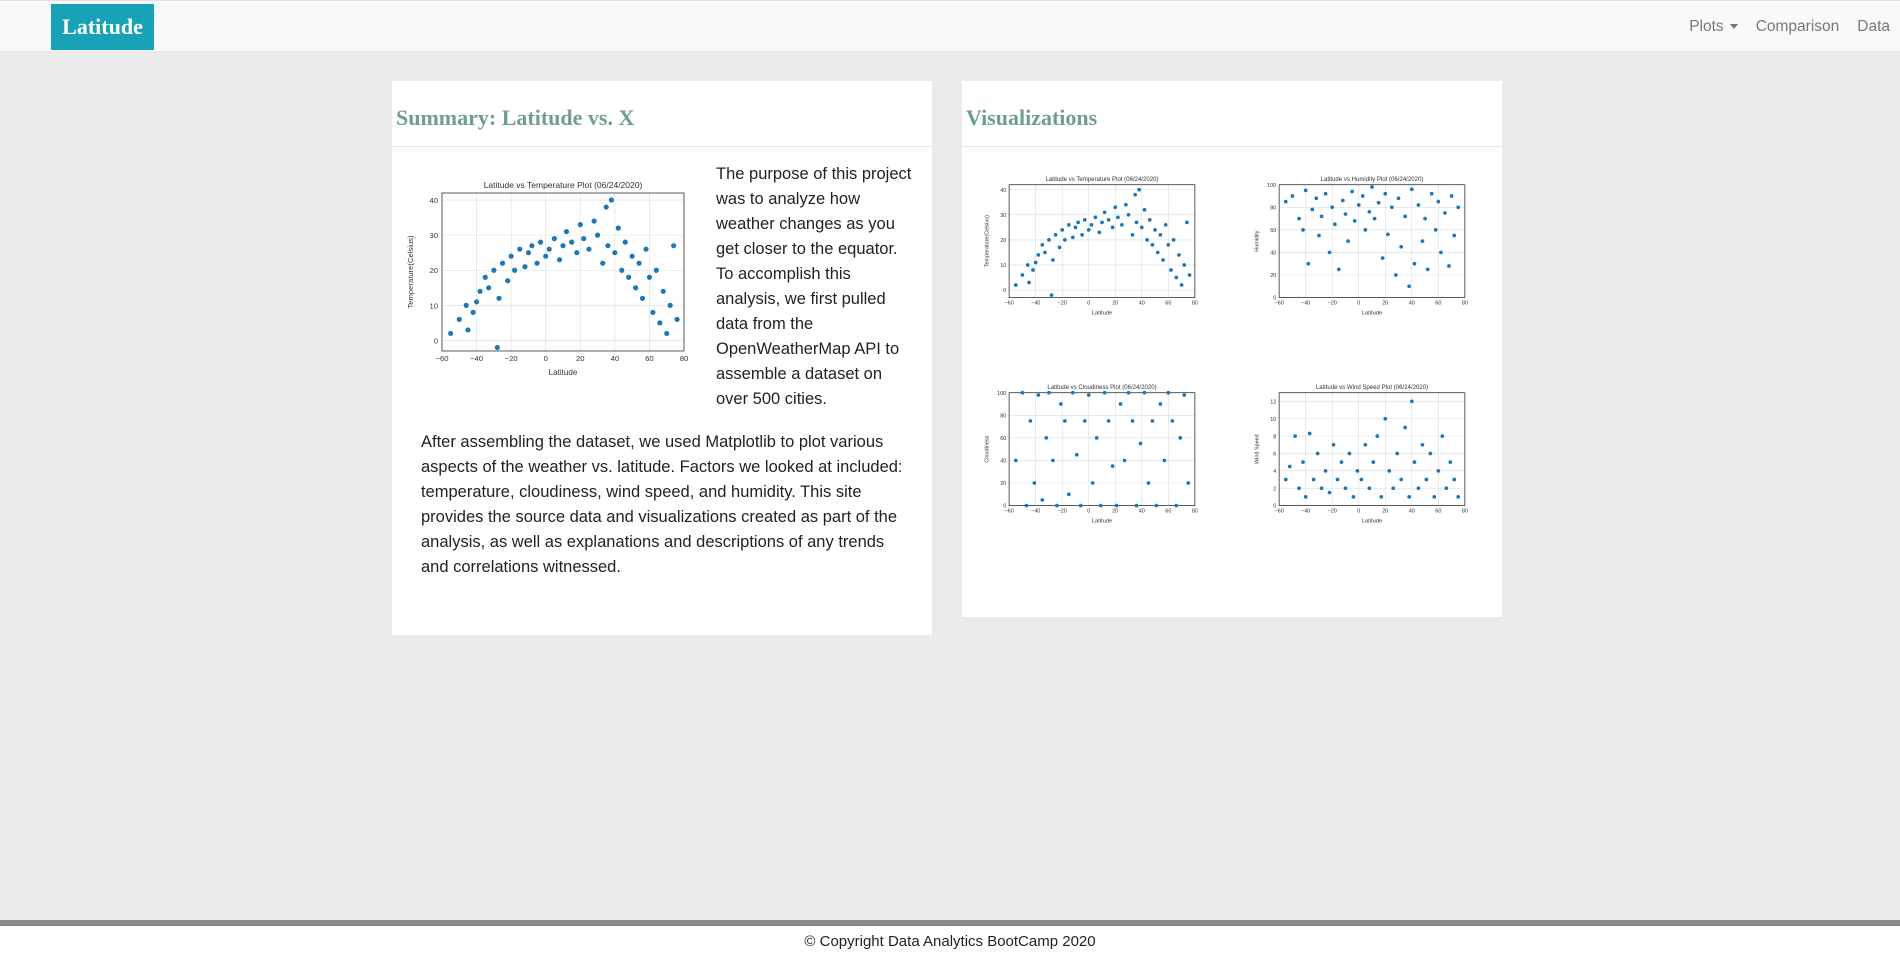  I want to click on y-tick-label: 10, so click(1003, 266).